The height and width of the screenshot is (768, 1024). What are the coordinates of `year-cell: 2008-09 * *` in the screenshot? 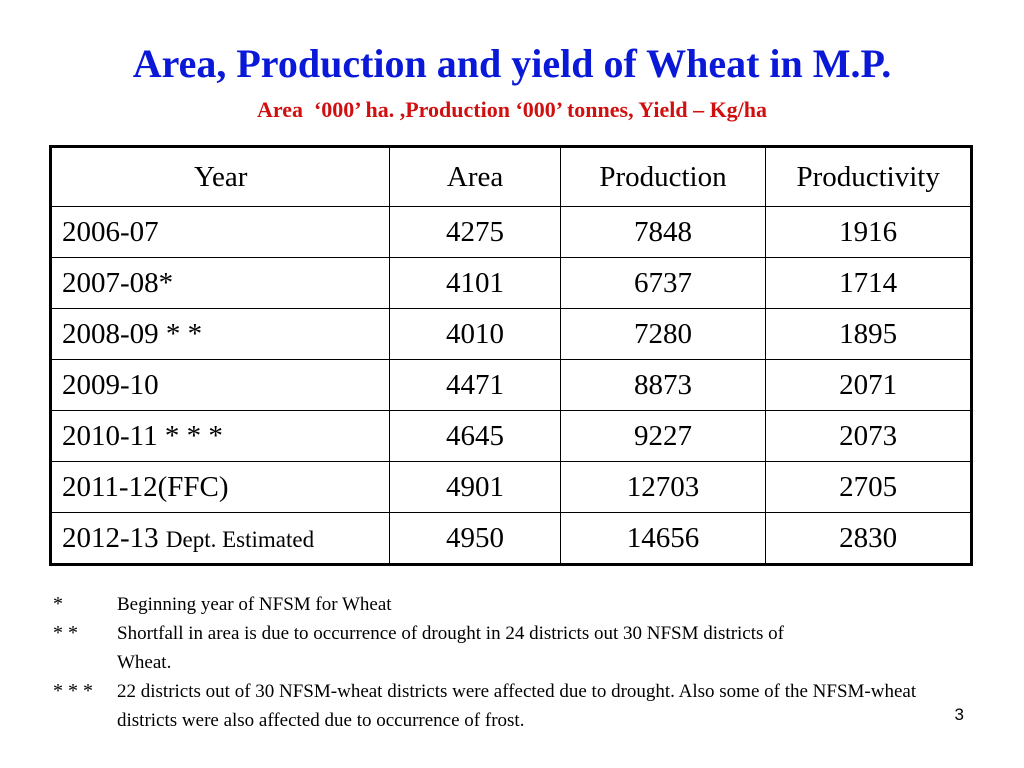 It's located at (220, 334).